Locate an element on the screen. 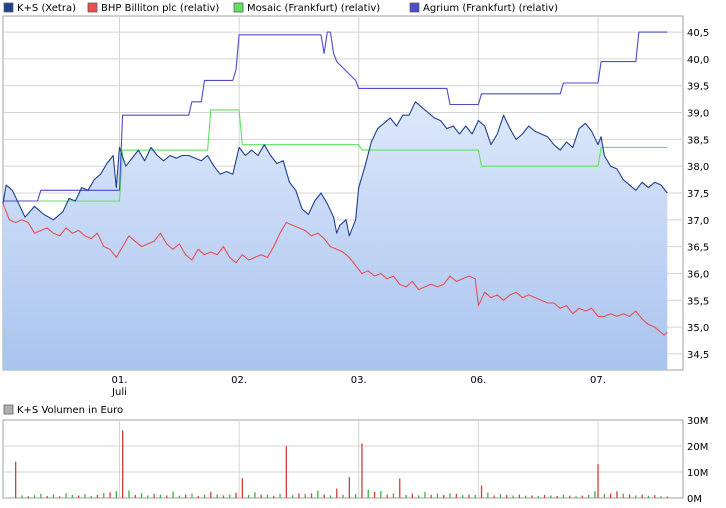  volume-legend-swatch is located at coordinates (8, 409).